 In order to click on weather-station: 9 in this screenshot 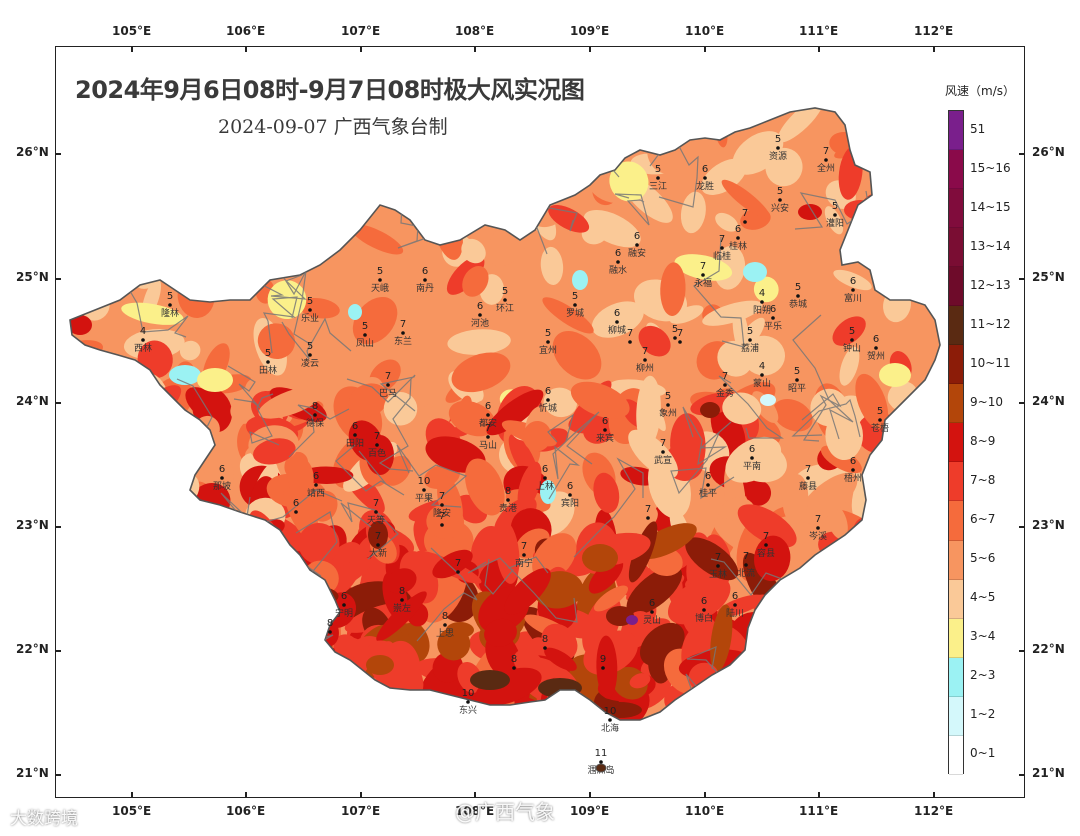, I will do `click(603, 662)`.